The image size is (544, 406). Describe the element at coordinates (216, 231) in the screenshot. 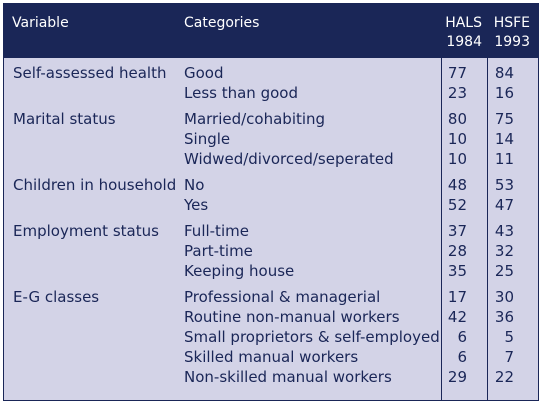

I see `category-cell: Full-time` at that location.